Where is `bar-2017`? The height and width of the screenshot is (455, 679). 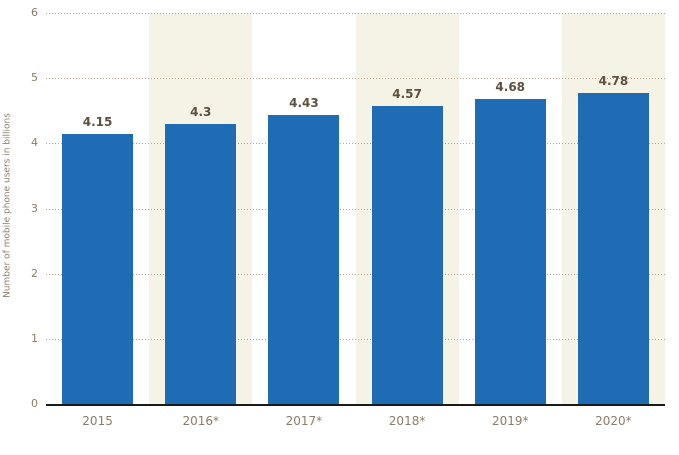 bar-2017 is located at coordinates (304, 259).